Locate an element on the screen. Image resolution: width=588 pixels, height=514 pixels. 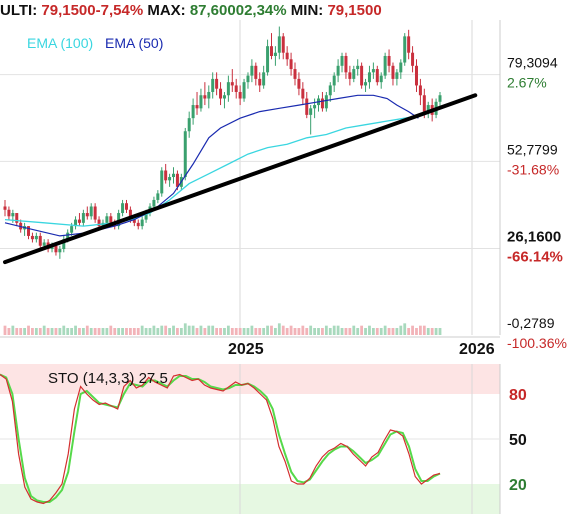
last-change: -7,54% is located at coordinates (119, 10).